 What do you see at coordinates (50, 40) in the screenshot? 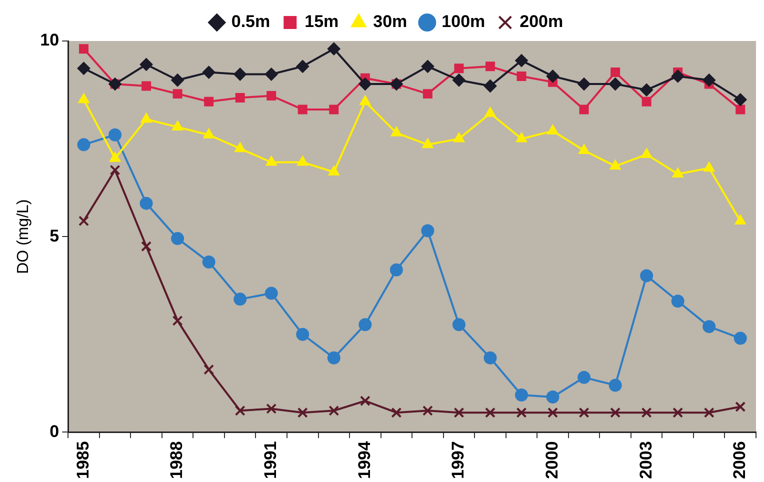
I see `y-tick-label: 10` at bounding box center [50, 40].